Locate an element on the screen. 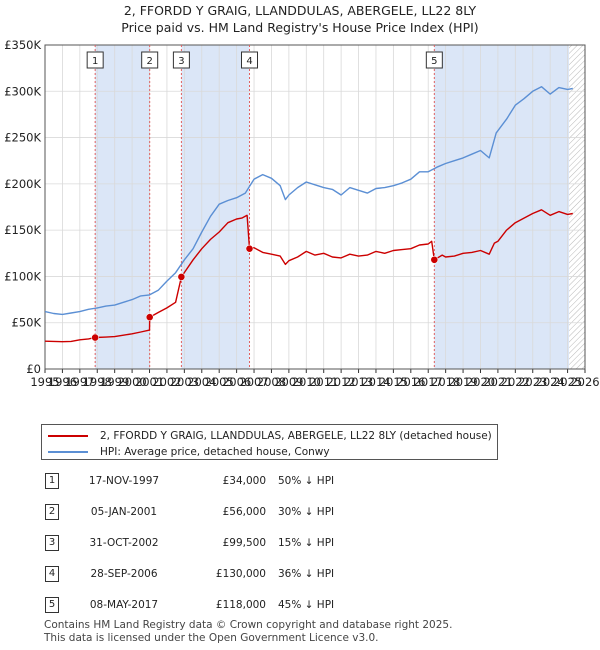 The image size is (600, 650). sale-badge-label-3: 3 is located at coordinates (181, 61).